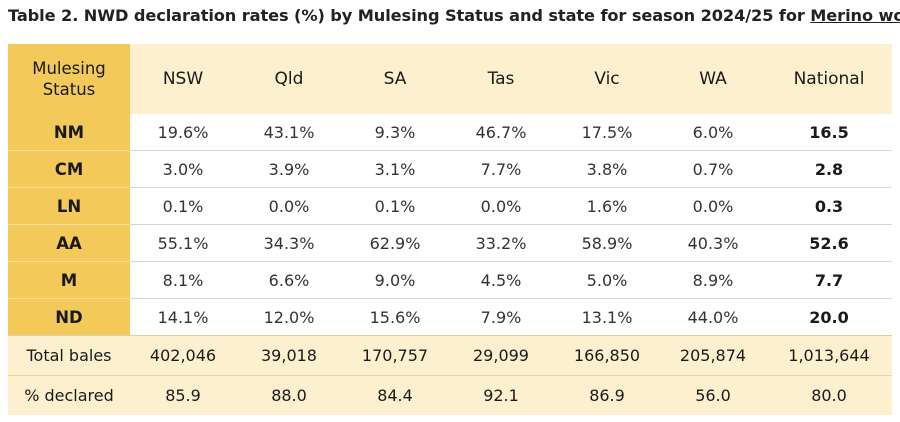 The width and height of the screenshot is (900, 422). Describe the element at coordinates (713, 395) in the screenshot. I see `declared-cell: 56.0` at that location.